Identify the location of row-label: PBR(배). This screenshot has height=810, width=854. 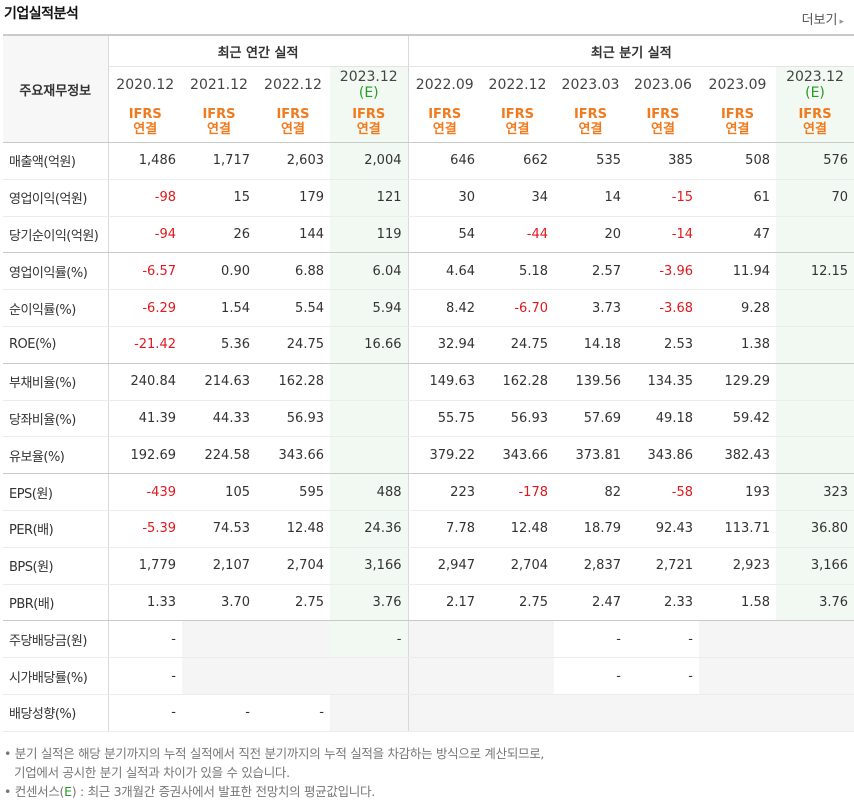
(56, 603).